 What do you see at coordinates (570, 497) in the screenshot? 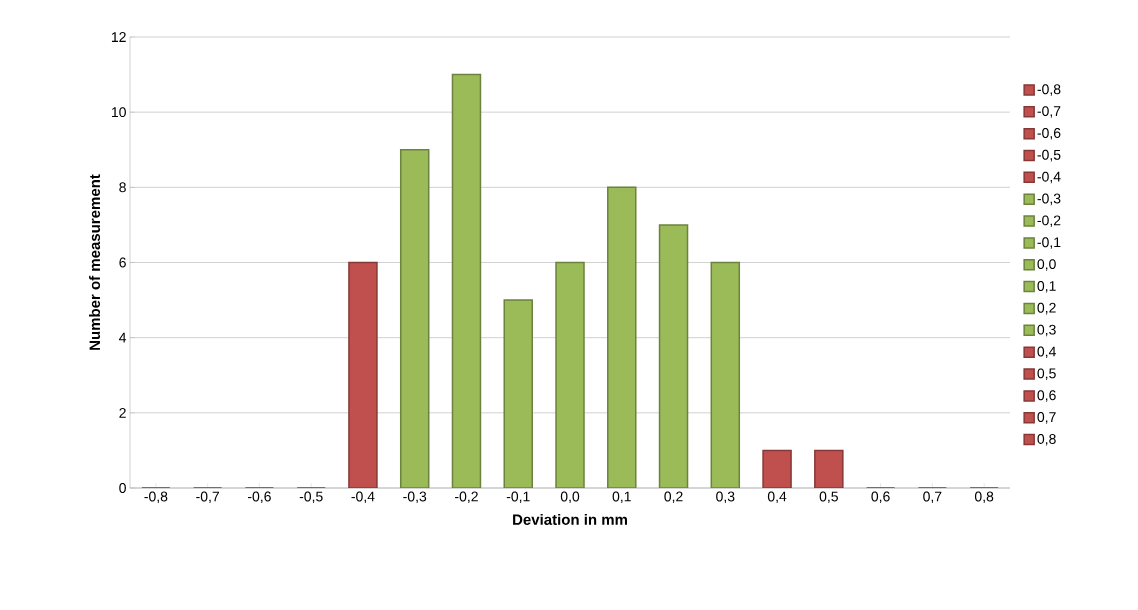
I see `x-tick-label: 0,0` at bounding box center [570, 497].